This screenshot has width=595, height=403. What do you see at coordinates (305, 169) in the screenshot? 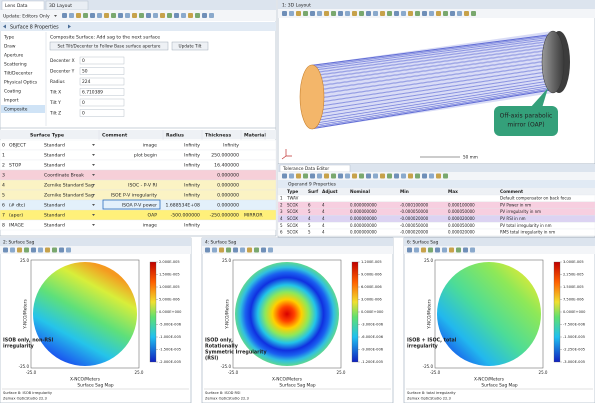
I see `tab-label: Tolerance Data Editor` at bounding box center [305, 169].